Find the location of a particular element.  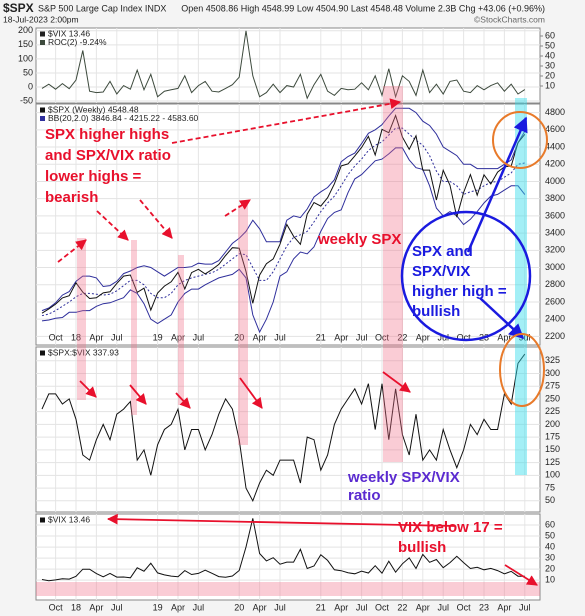

y-tick-label: 125 is located at coordinates (552, 462).